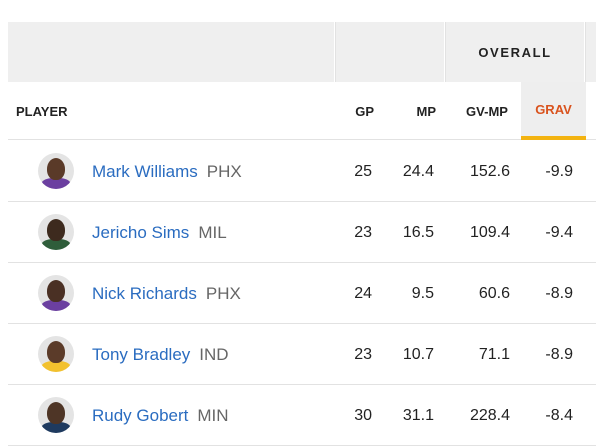 This screenshot has height=446, width=596. I want to click on table-row: Nick Richards PHX 24 9.5 60.6 -8.9, so click(302, 293).